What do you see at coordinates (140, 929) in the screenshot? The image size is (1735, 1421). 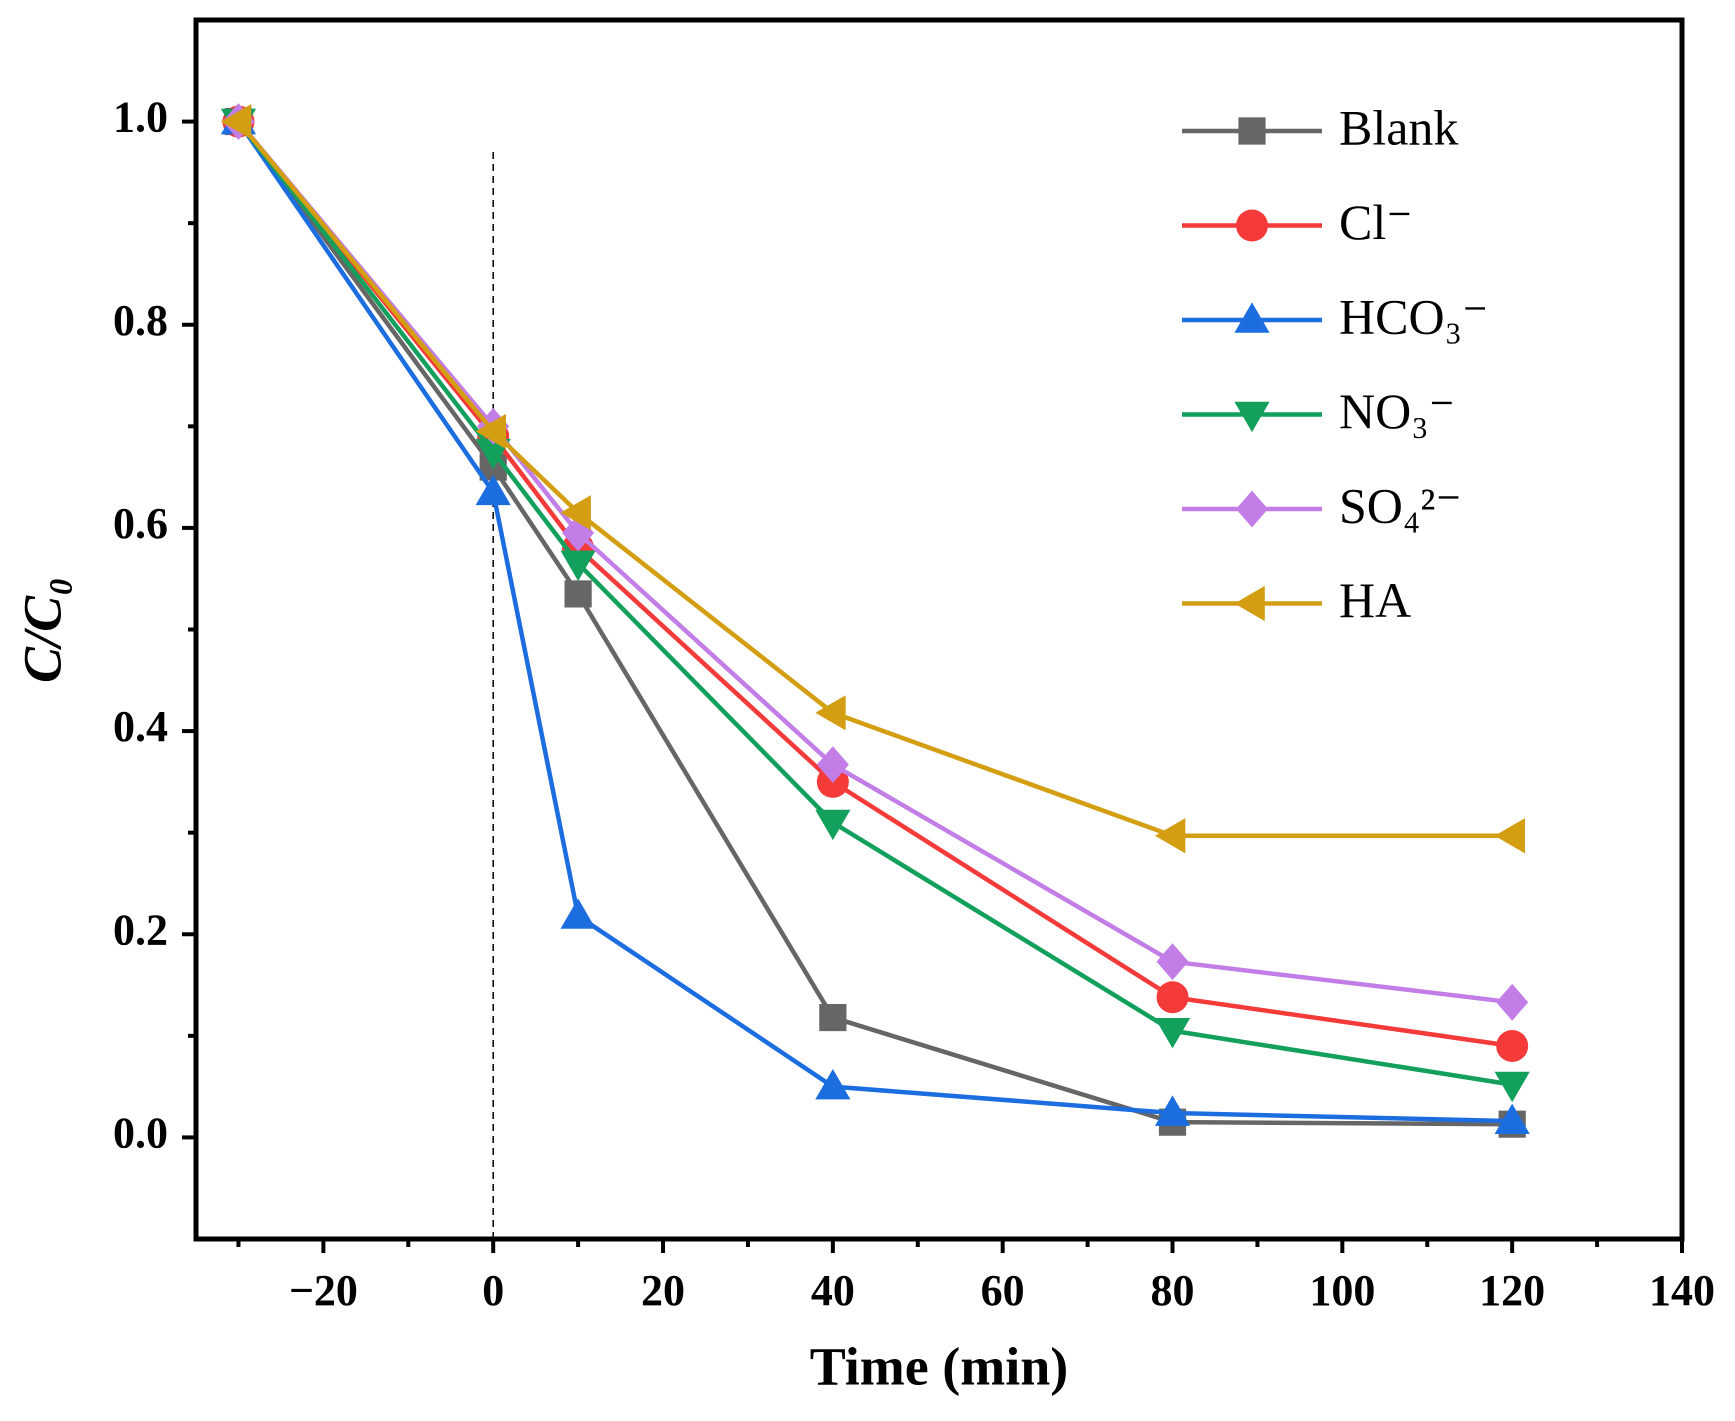 I see `y-tick-label: 0.2` at bounding box center [140, 929].